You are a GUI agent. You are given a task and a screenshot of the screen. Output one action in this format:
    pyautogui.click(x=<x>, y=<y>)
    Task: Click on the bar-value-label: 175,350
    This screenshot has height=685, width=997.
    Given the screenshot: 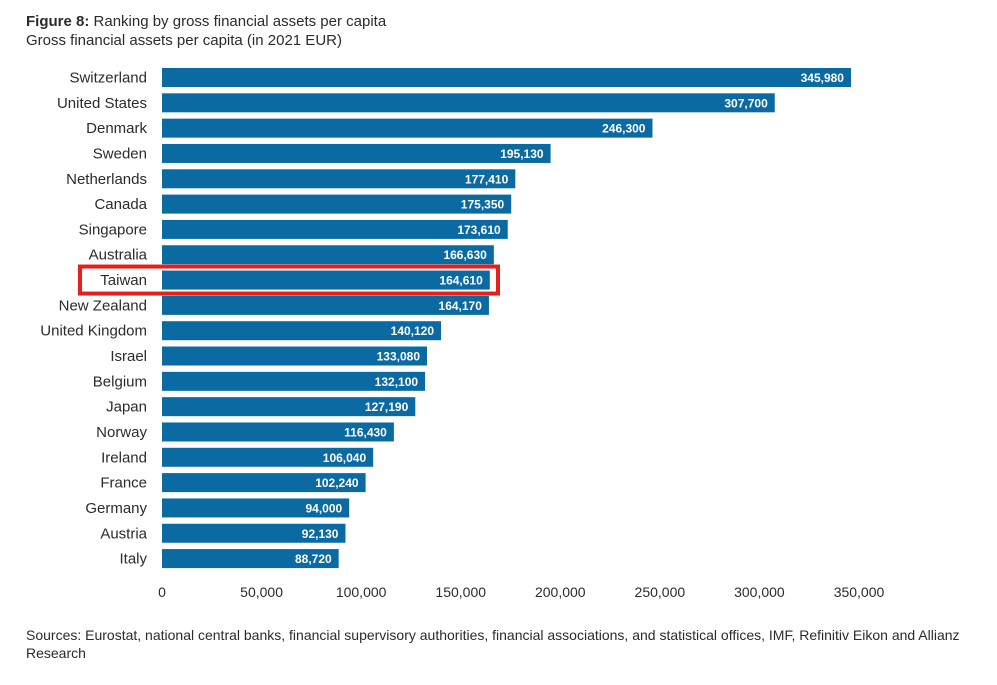 What is the action you would take?
    pyautogui.click(x=483, y=205)
    